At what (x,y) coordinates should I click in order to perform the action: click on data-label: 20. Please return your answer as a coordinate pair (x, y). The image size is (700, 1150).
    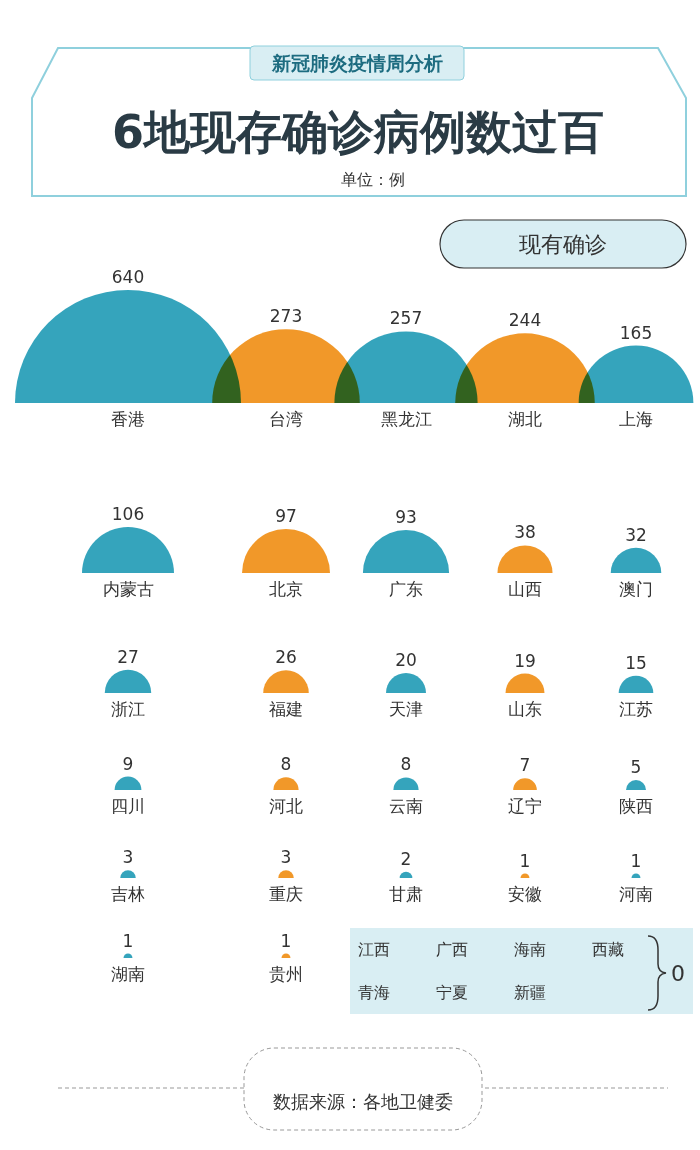
    Looking at the image, I should click on (406, 660).